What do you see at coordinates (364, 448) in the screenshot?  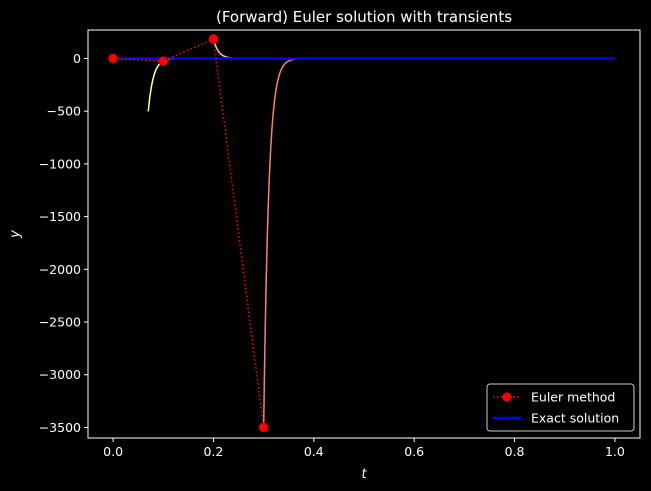 I see `x-axis-ticks: 0.0 0.2 0.4 0.6 0.8 1.0` at bounding box center [364, 448].